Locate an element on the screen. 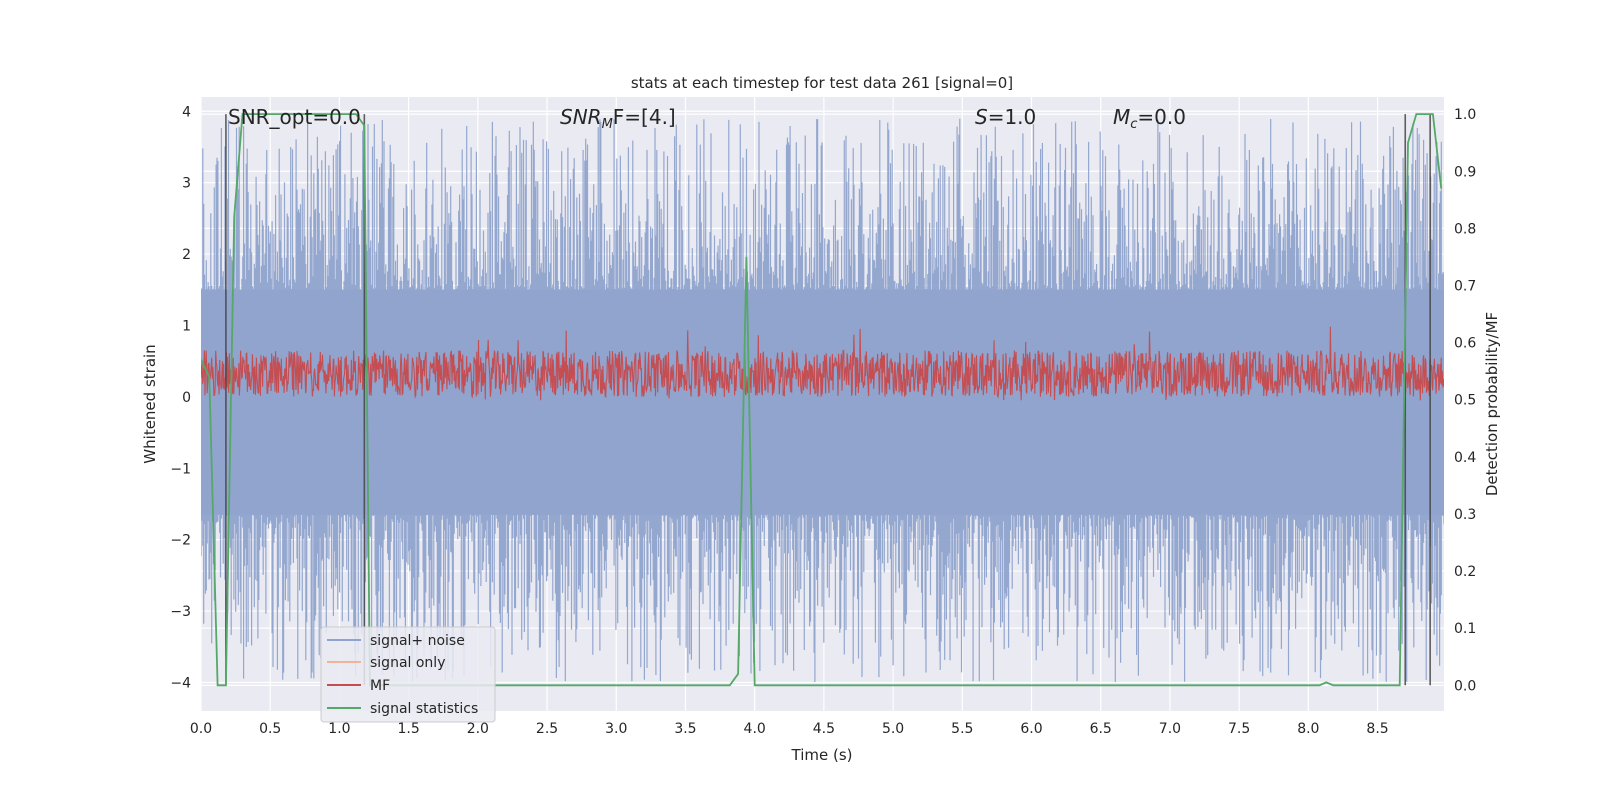  annotation-snr-mf-tail: F=[4.] is located at coordinates (644, 117).